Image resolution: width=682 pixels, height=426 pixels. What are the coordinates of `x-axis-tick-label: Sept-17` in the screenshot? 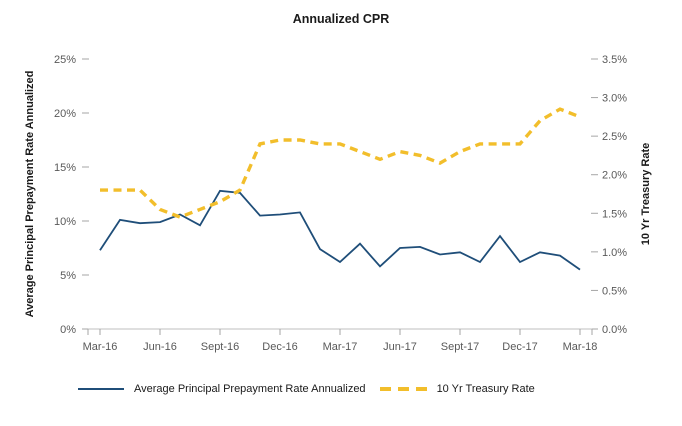 It's located at (460, 347).